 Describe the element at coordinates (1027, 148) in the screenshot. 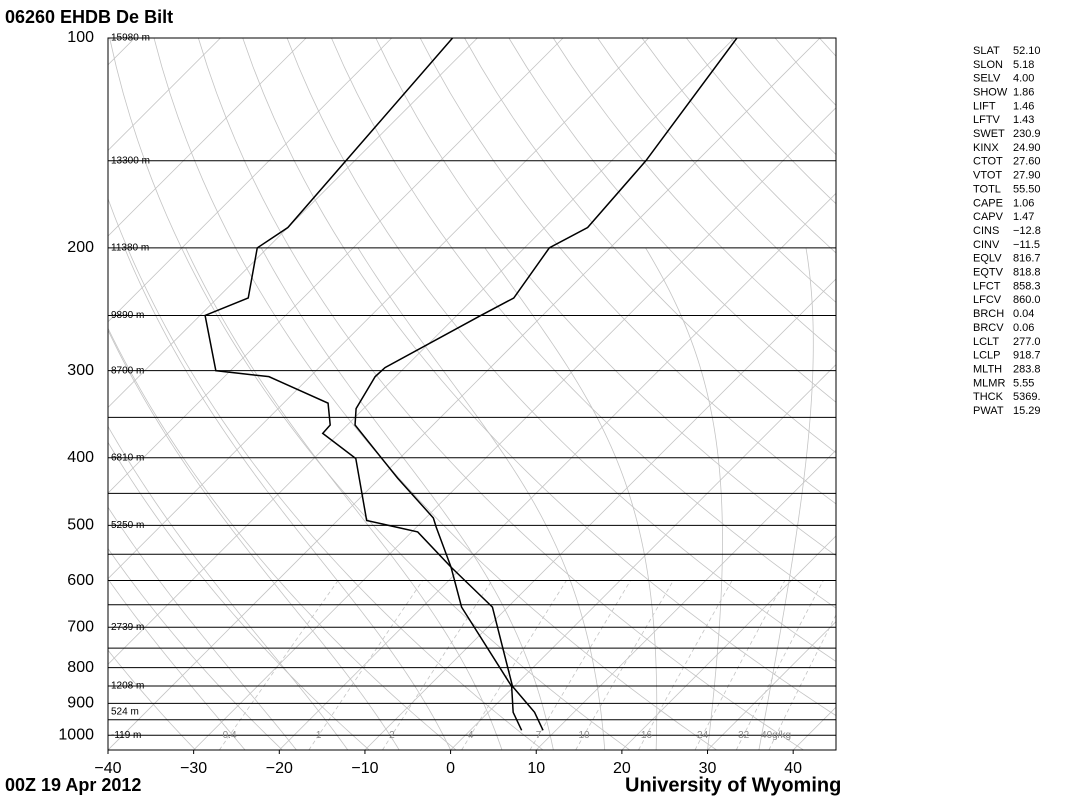

I see `index-value: 24.90` at that location.